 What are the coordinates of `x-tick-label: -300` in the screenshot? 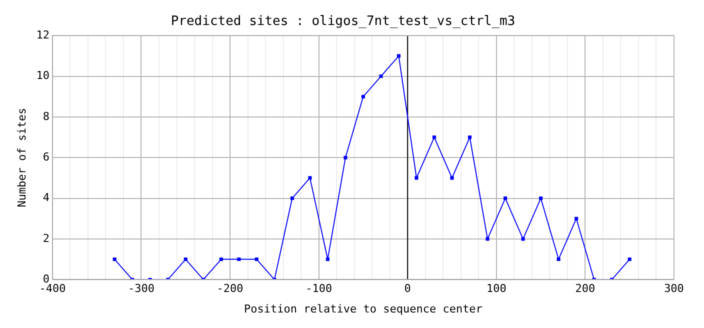 It's located at (141, 289).